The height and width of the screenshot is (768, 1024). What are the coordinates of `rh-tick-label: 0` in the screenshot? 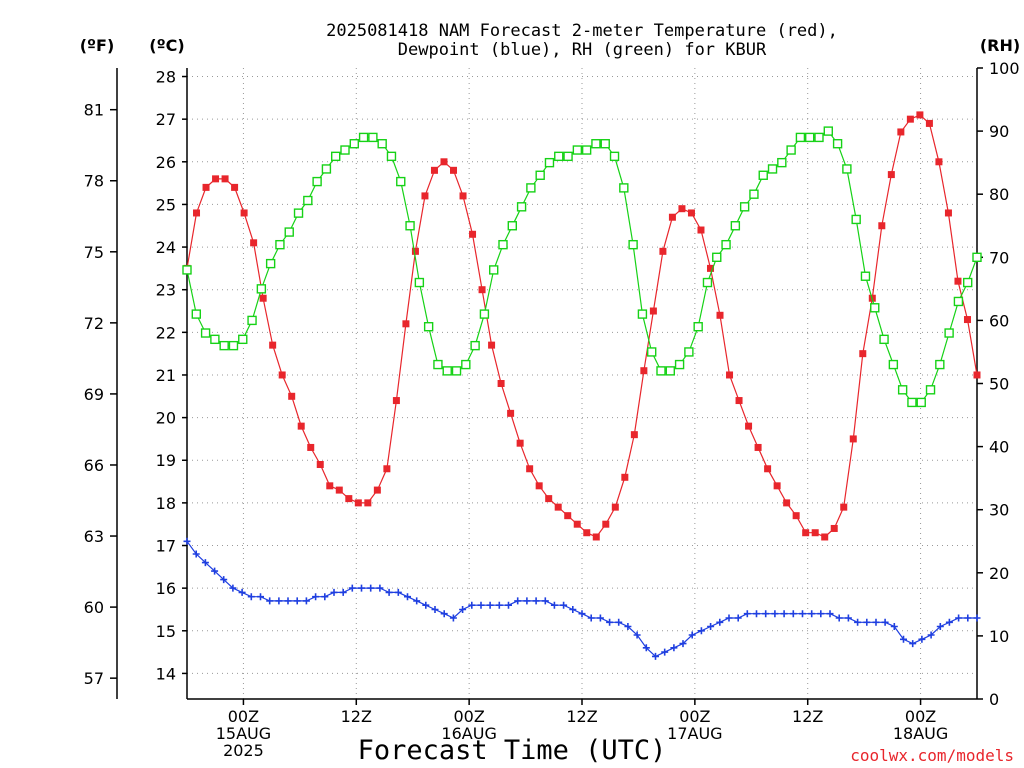 It's located at (994, 699).